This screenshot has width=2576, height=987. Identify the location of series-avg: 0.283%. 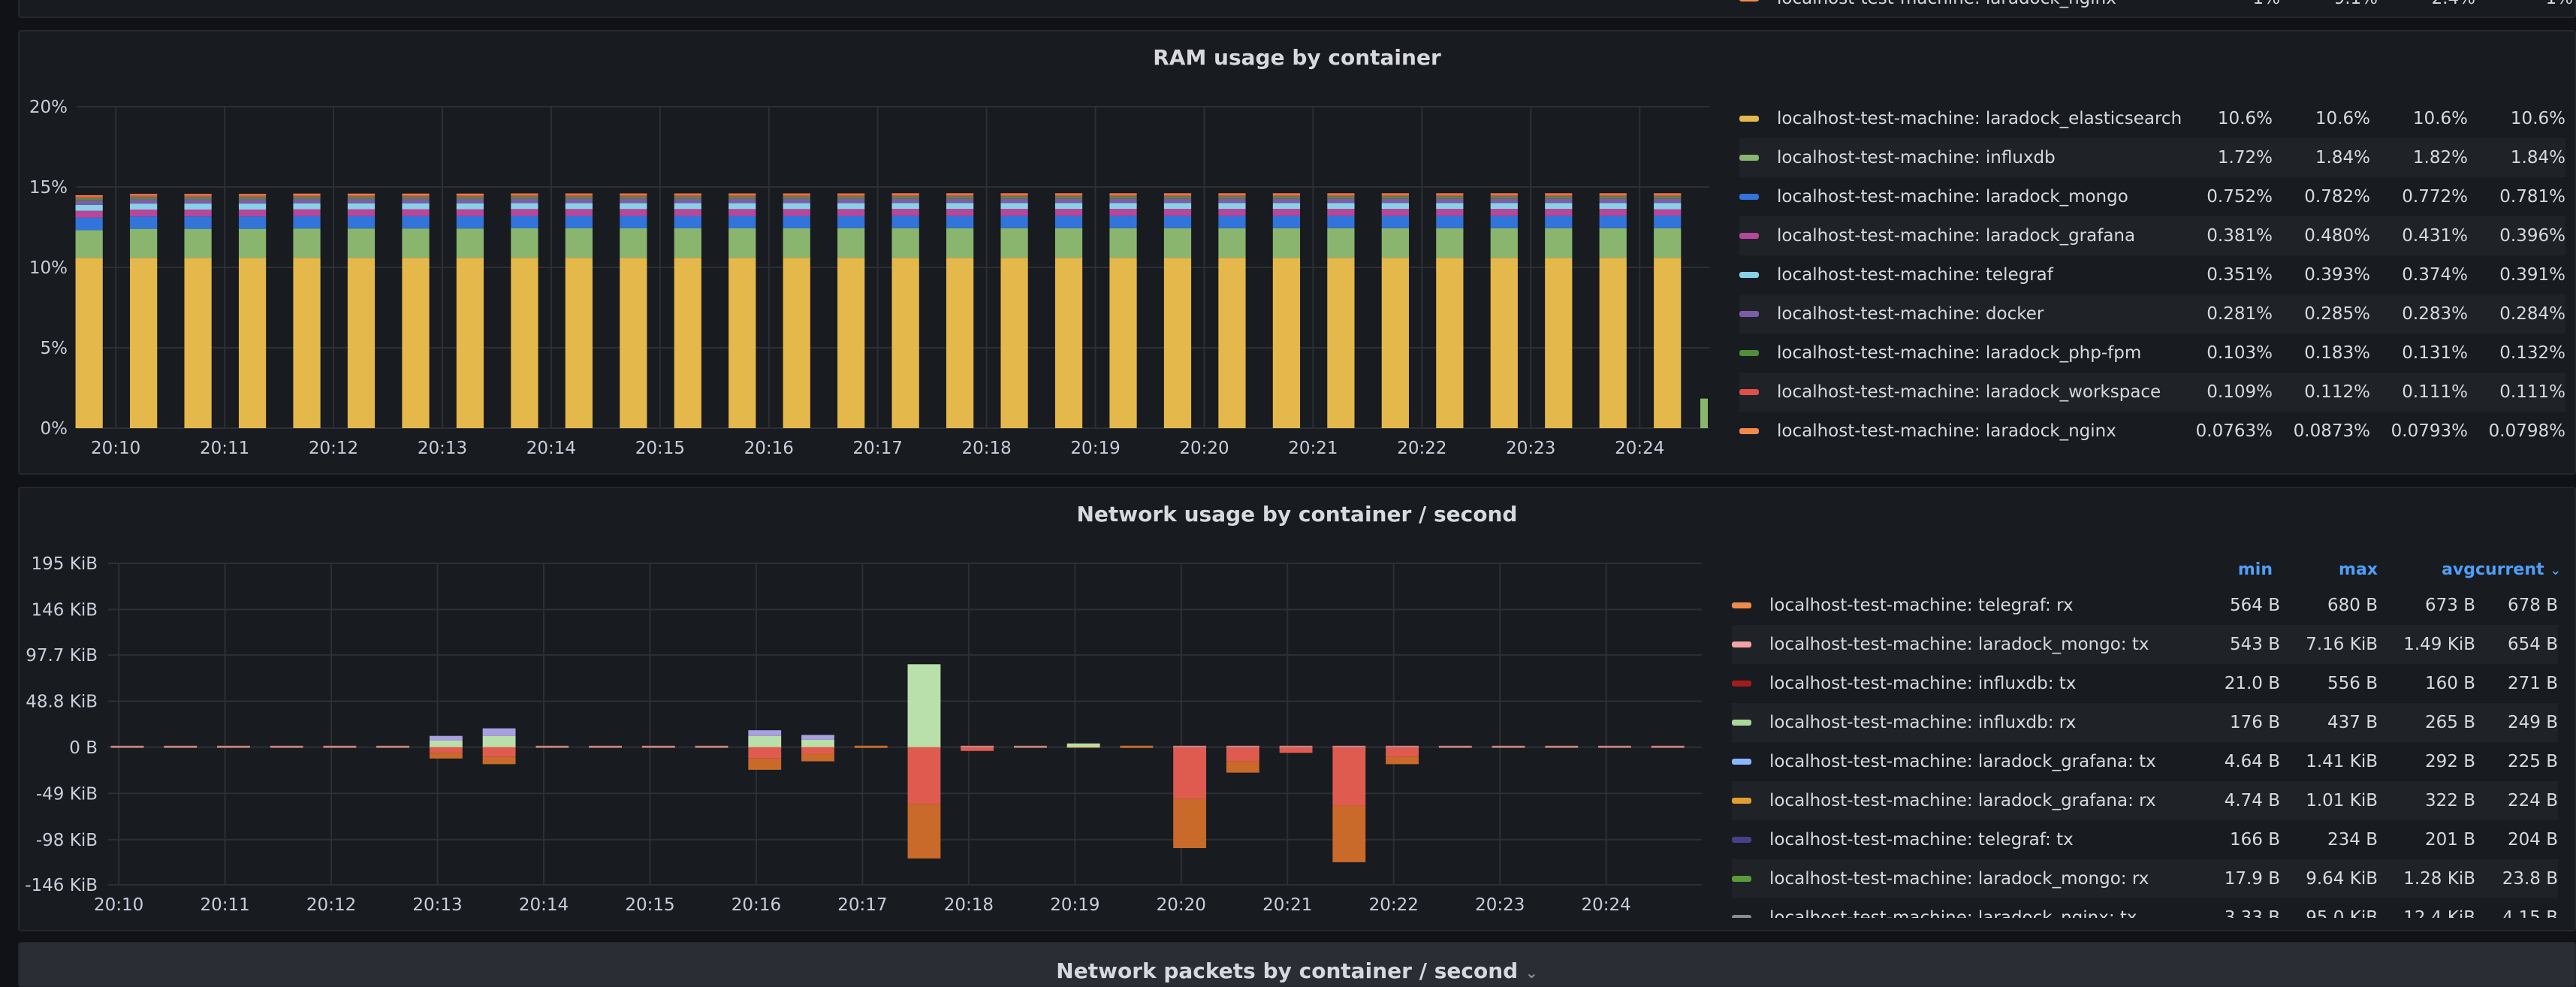
(2435, 314).